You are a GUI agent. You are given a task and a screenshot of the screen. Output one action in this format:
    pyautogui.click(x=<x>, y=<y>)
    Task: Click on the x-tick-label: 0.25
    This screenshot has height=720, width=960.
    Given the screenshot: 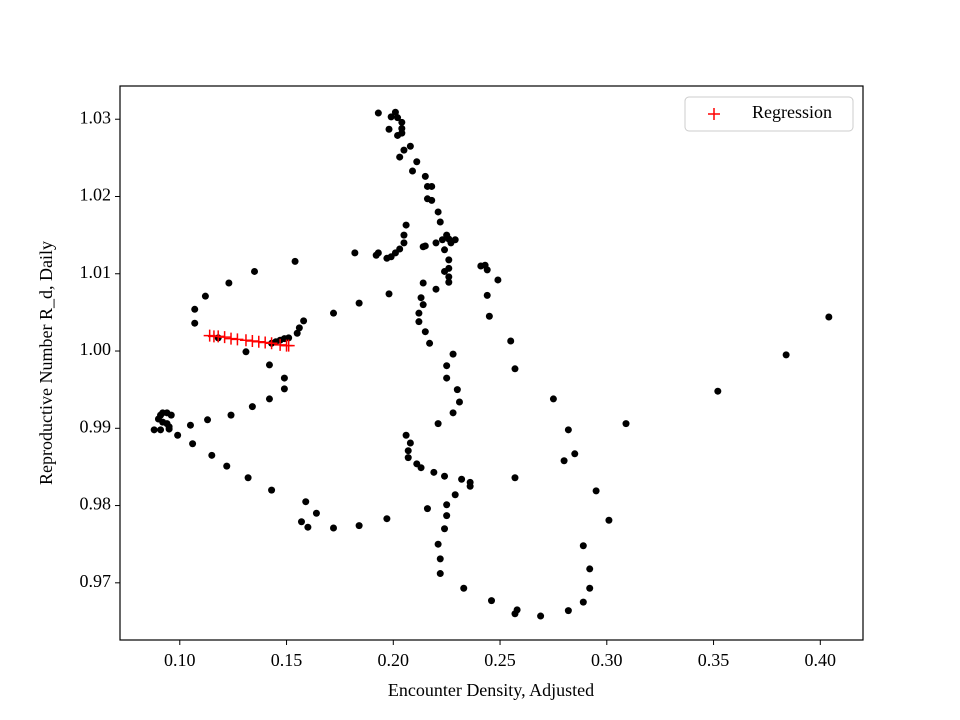 What is the action you would take?
    pyautogui.click(x=500, y=660)
    